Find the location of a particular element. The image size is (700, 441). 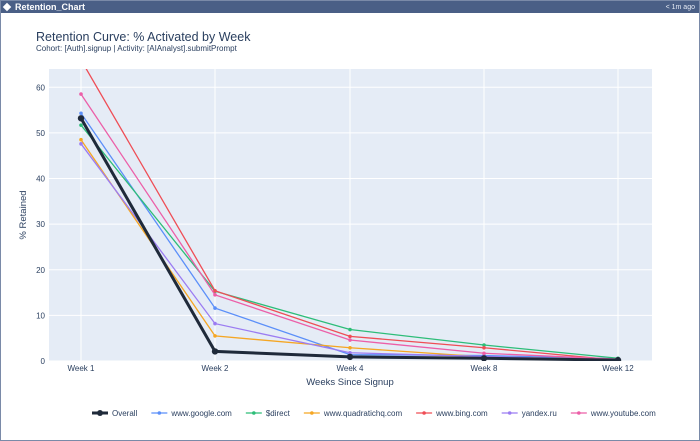

y-tick-label: 10 is located at coordinates (40, 315).